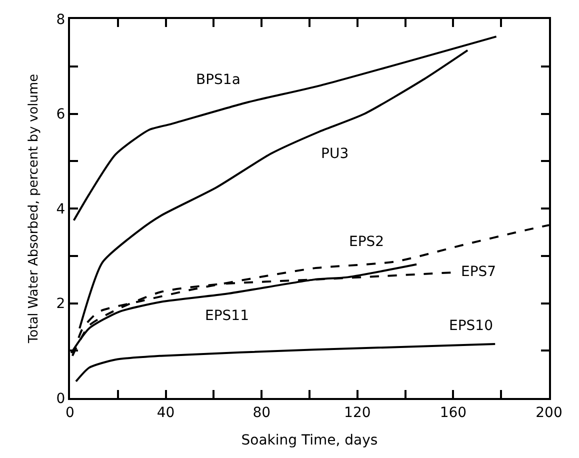 This screenshot has height=458, width=579. I want to click on y-tick-label: 2, so click(61, 304).